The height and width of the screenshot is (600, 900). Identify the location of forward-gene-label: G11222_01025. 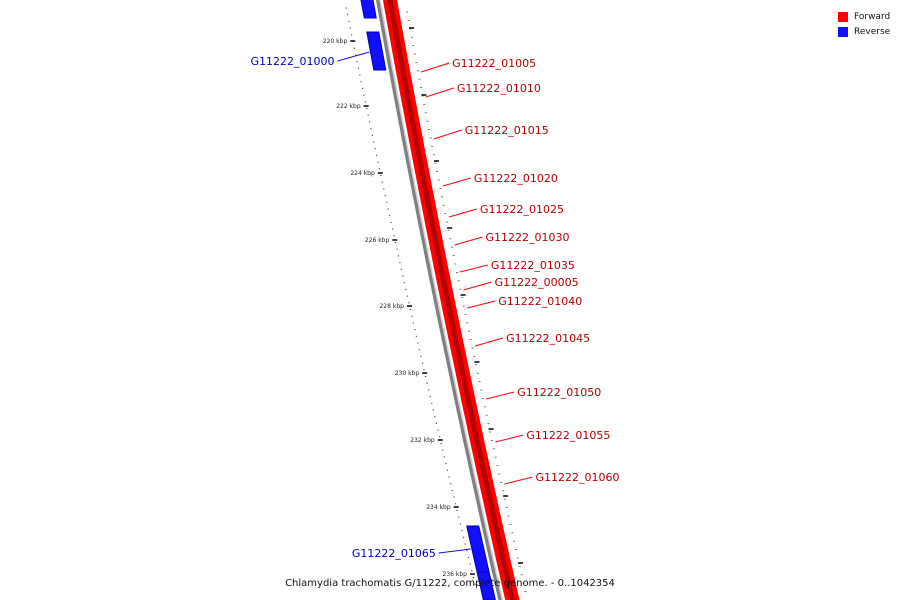
(522, 209).